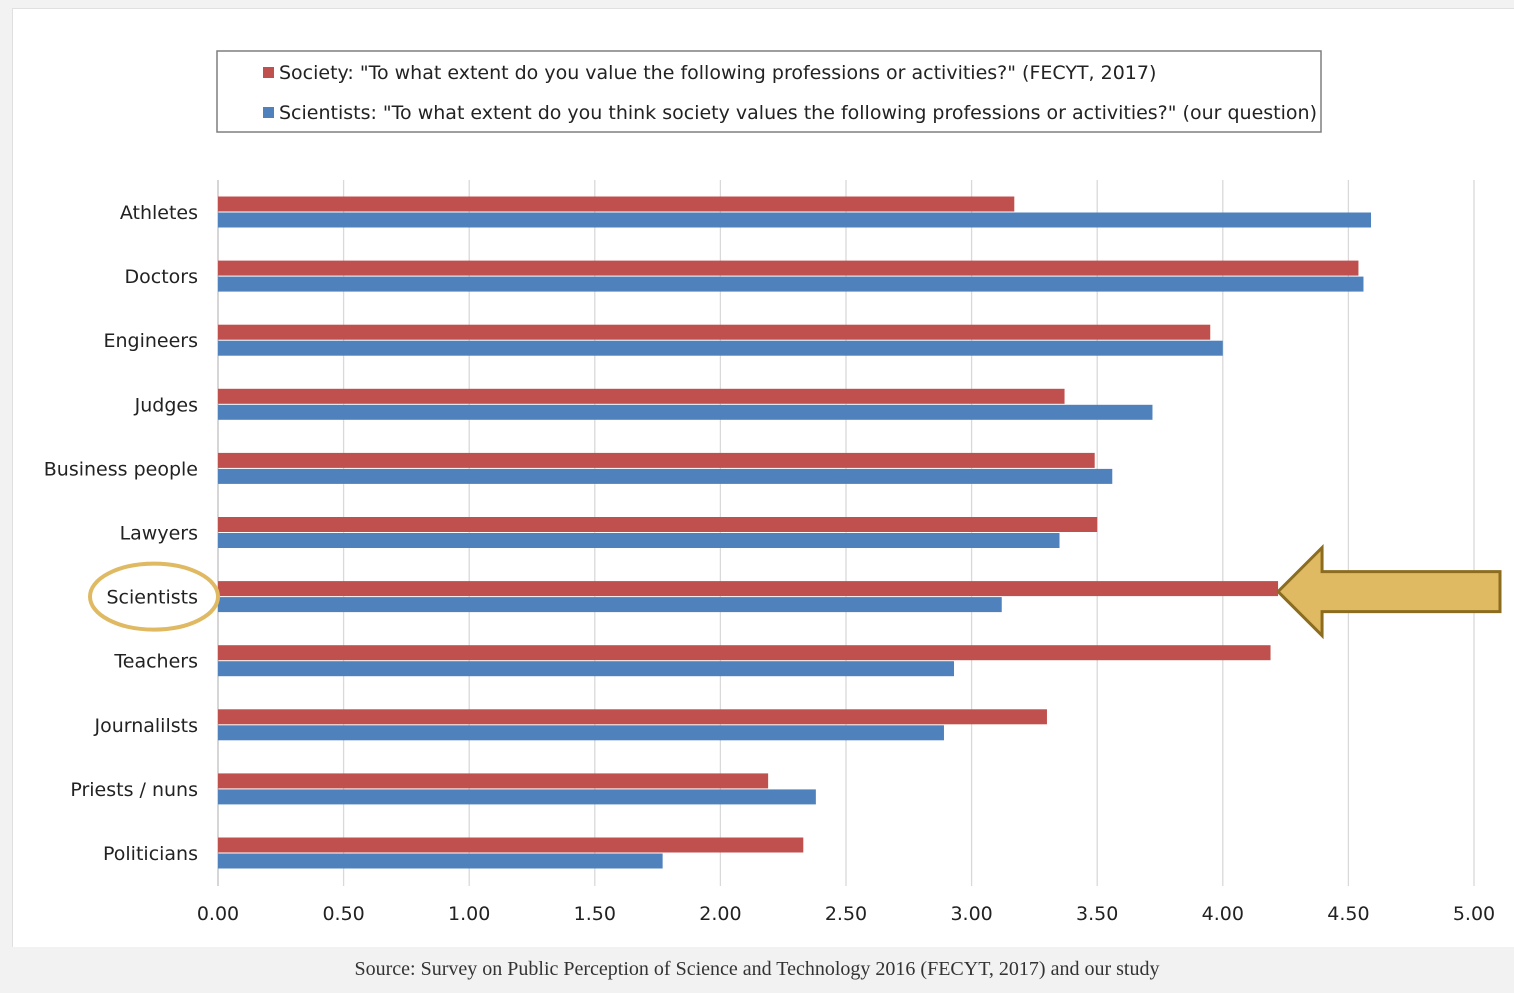 The image size is (1514, 993). What do you see at coordinates (1348, 914) in the screenshot?
I see `x-tick-label: 4.50` at bounding box center [1348, 914].